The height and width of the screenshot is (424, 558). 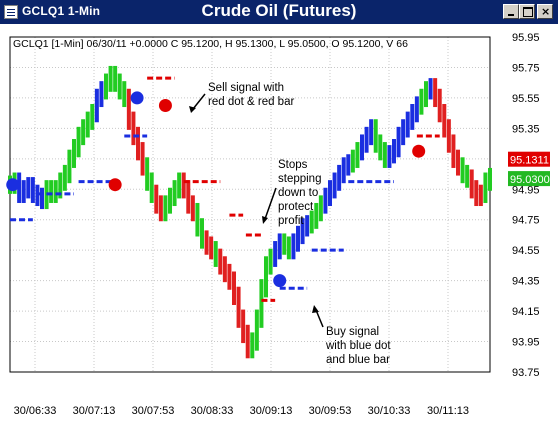 I want to click on price-tag-label: 95.0300, so click(x=530, y=180).